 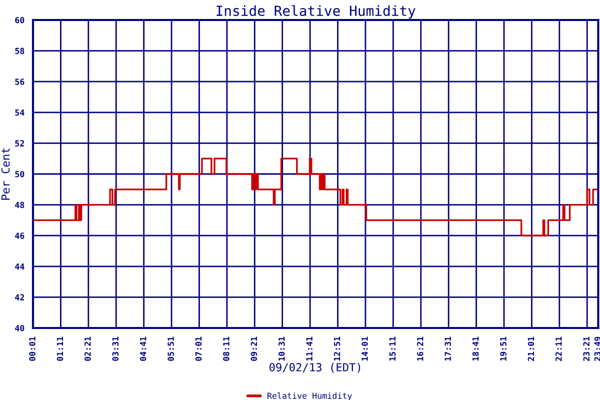 I want to click on x-tick-label: 16:21, so click(x=420, y=348).